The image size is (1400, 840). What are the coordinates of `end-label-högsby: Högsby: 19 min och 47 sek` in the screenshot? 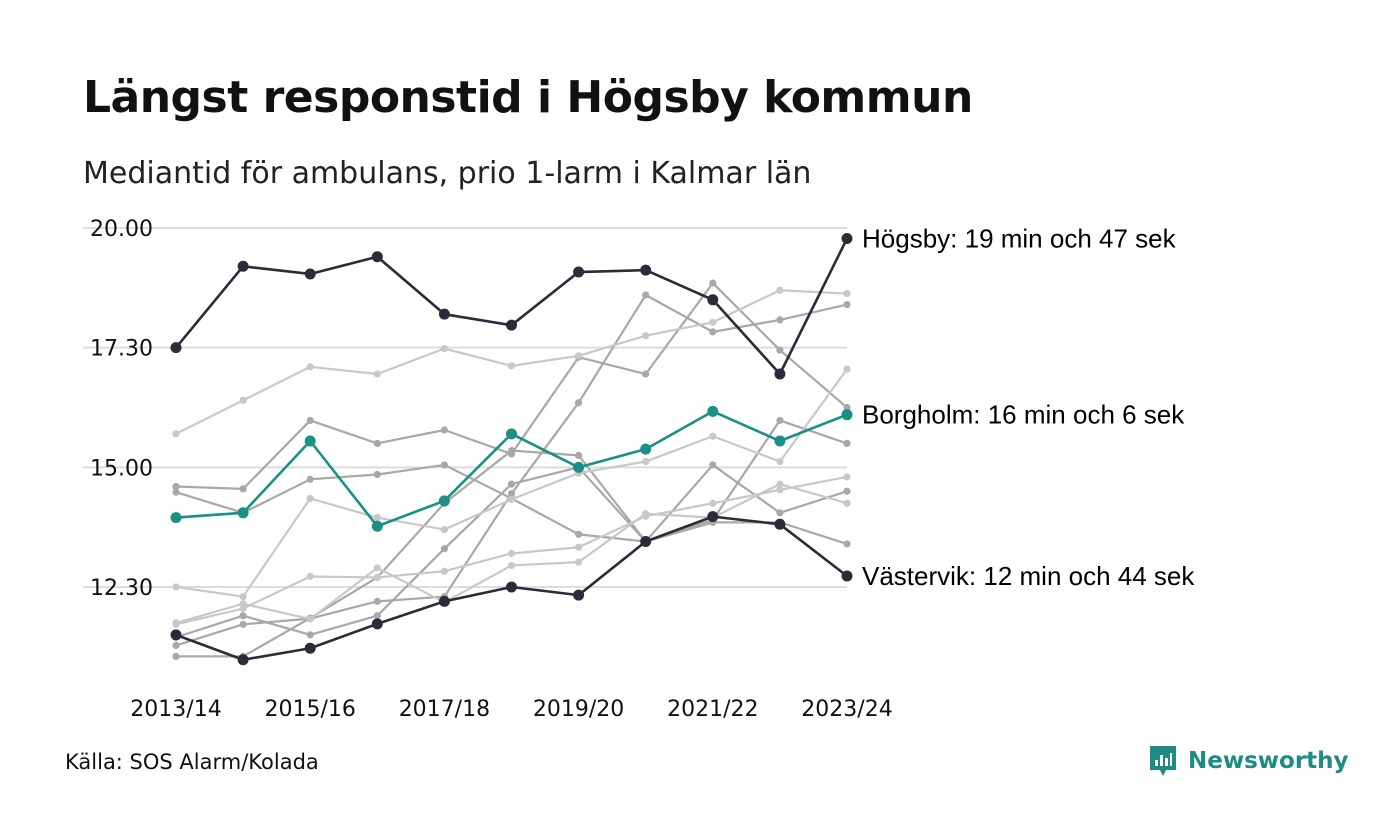 It's located at (1019, 239).